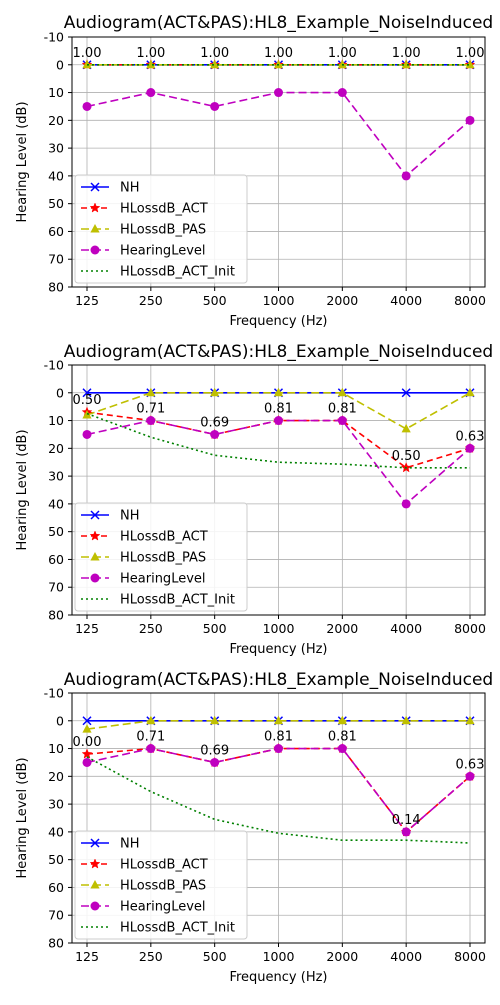 The width and height of the screenshot is (500, 1005). What do you see at coordinates (470, 436) in the screenshot?
I see `data-annotation: 0.63` at bounding box center [470, 436].